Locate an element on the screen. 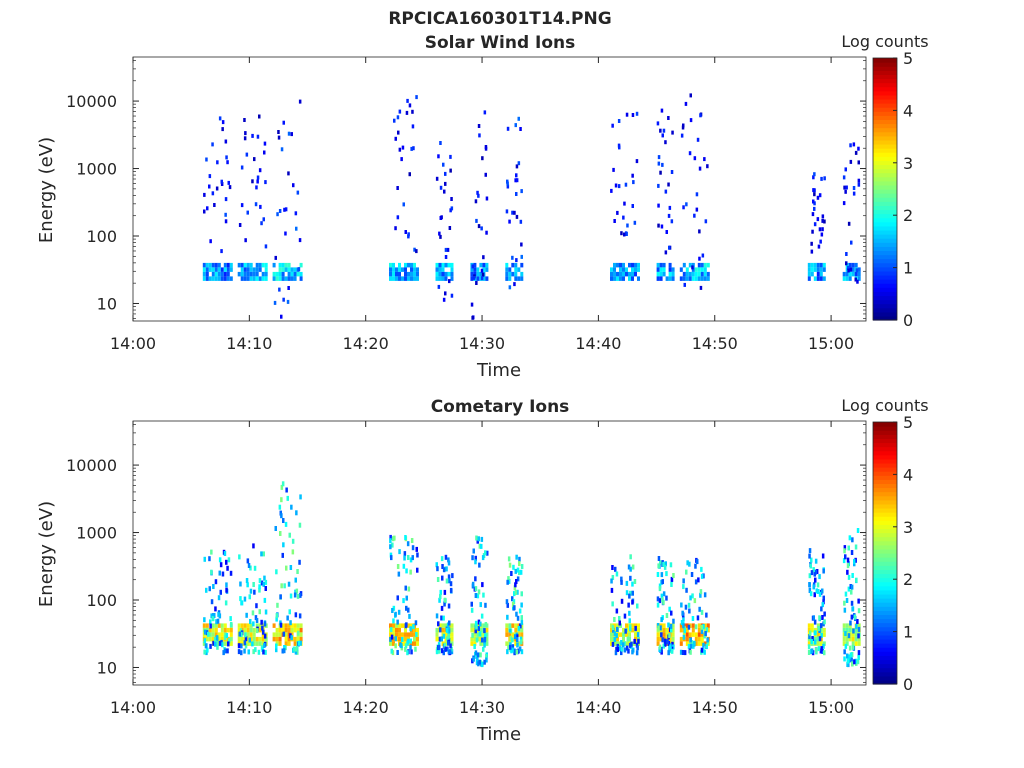  x-tick-label: 14:50 is located at coordinates (715, 707).